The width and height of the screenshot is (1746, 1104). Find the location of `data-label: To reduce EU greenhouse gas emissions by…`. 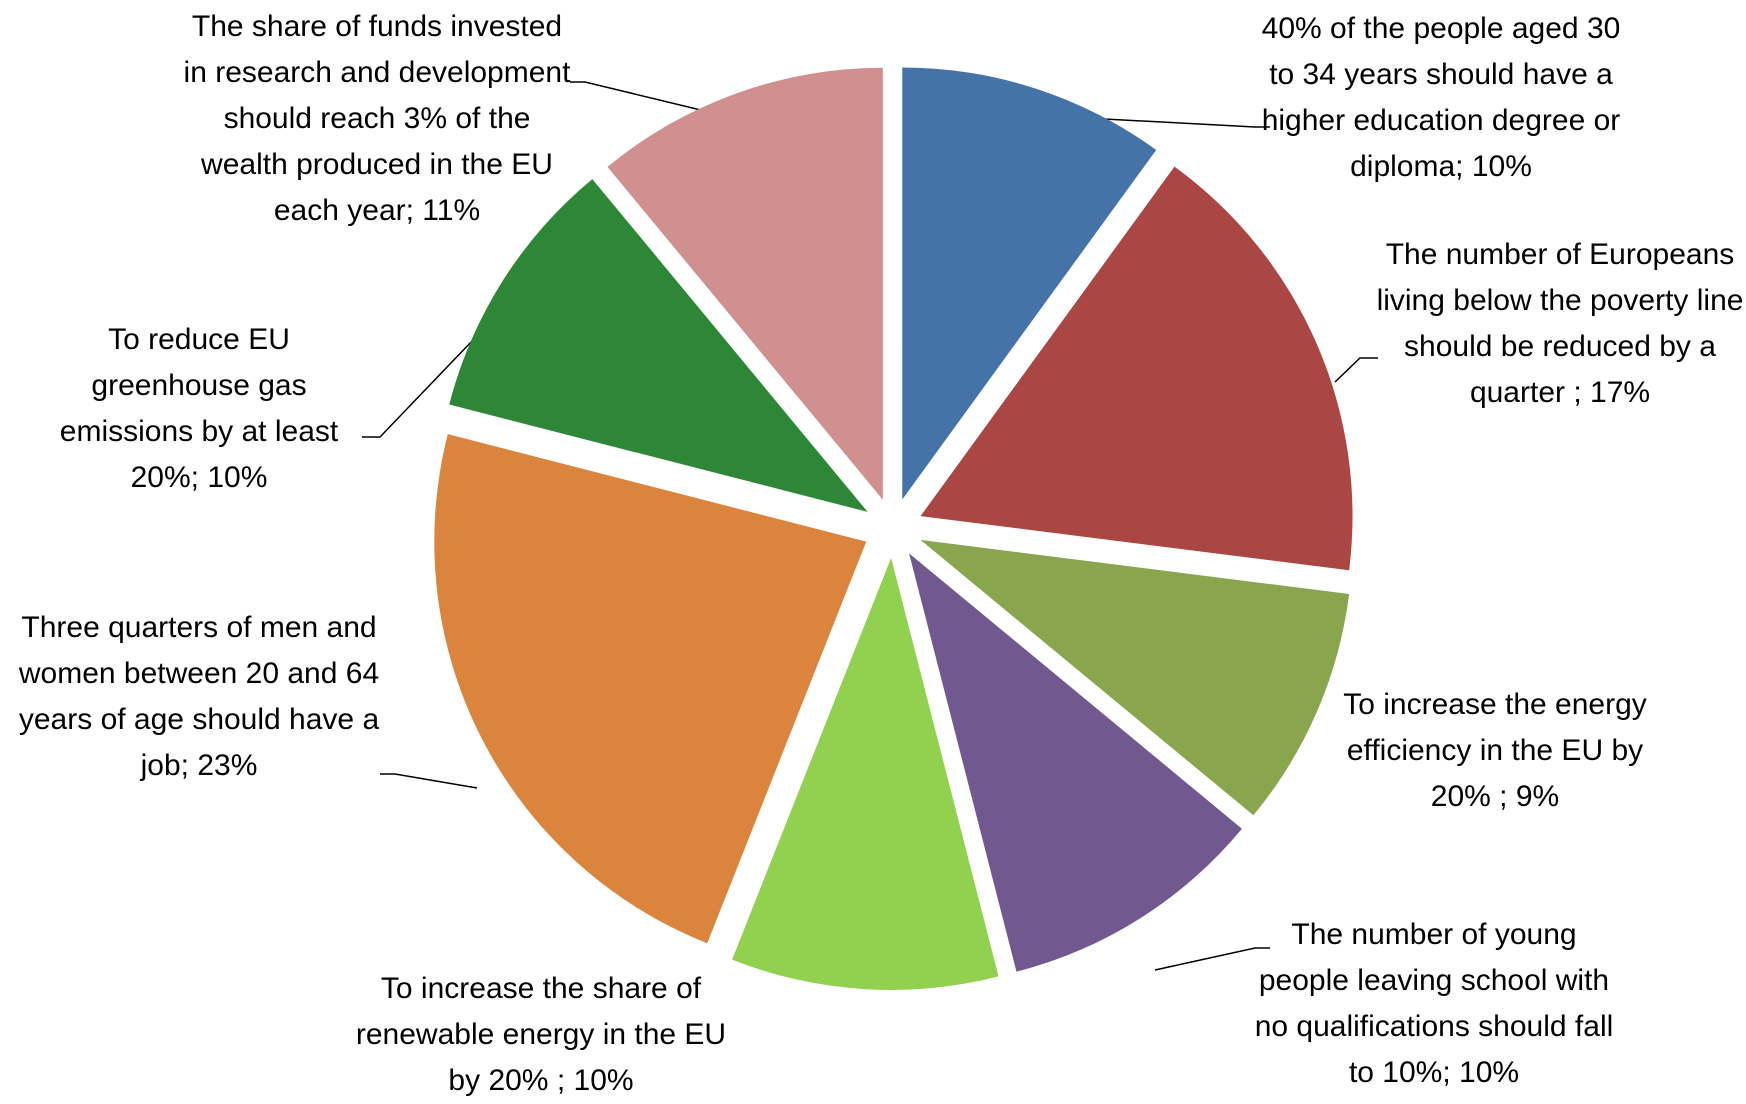

data-label: To reduce EU greenhouse gas emissions by… is located at coordinates (199, 409).